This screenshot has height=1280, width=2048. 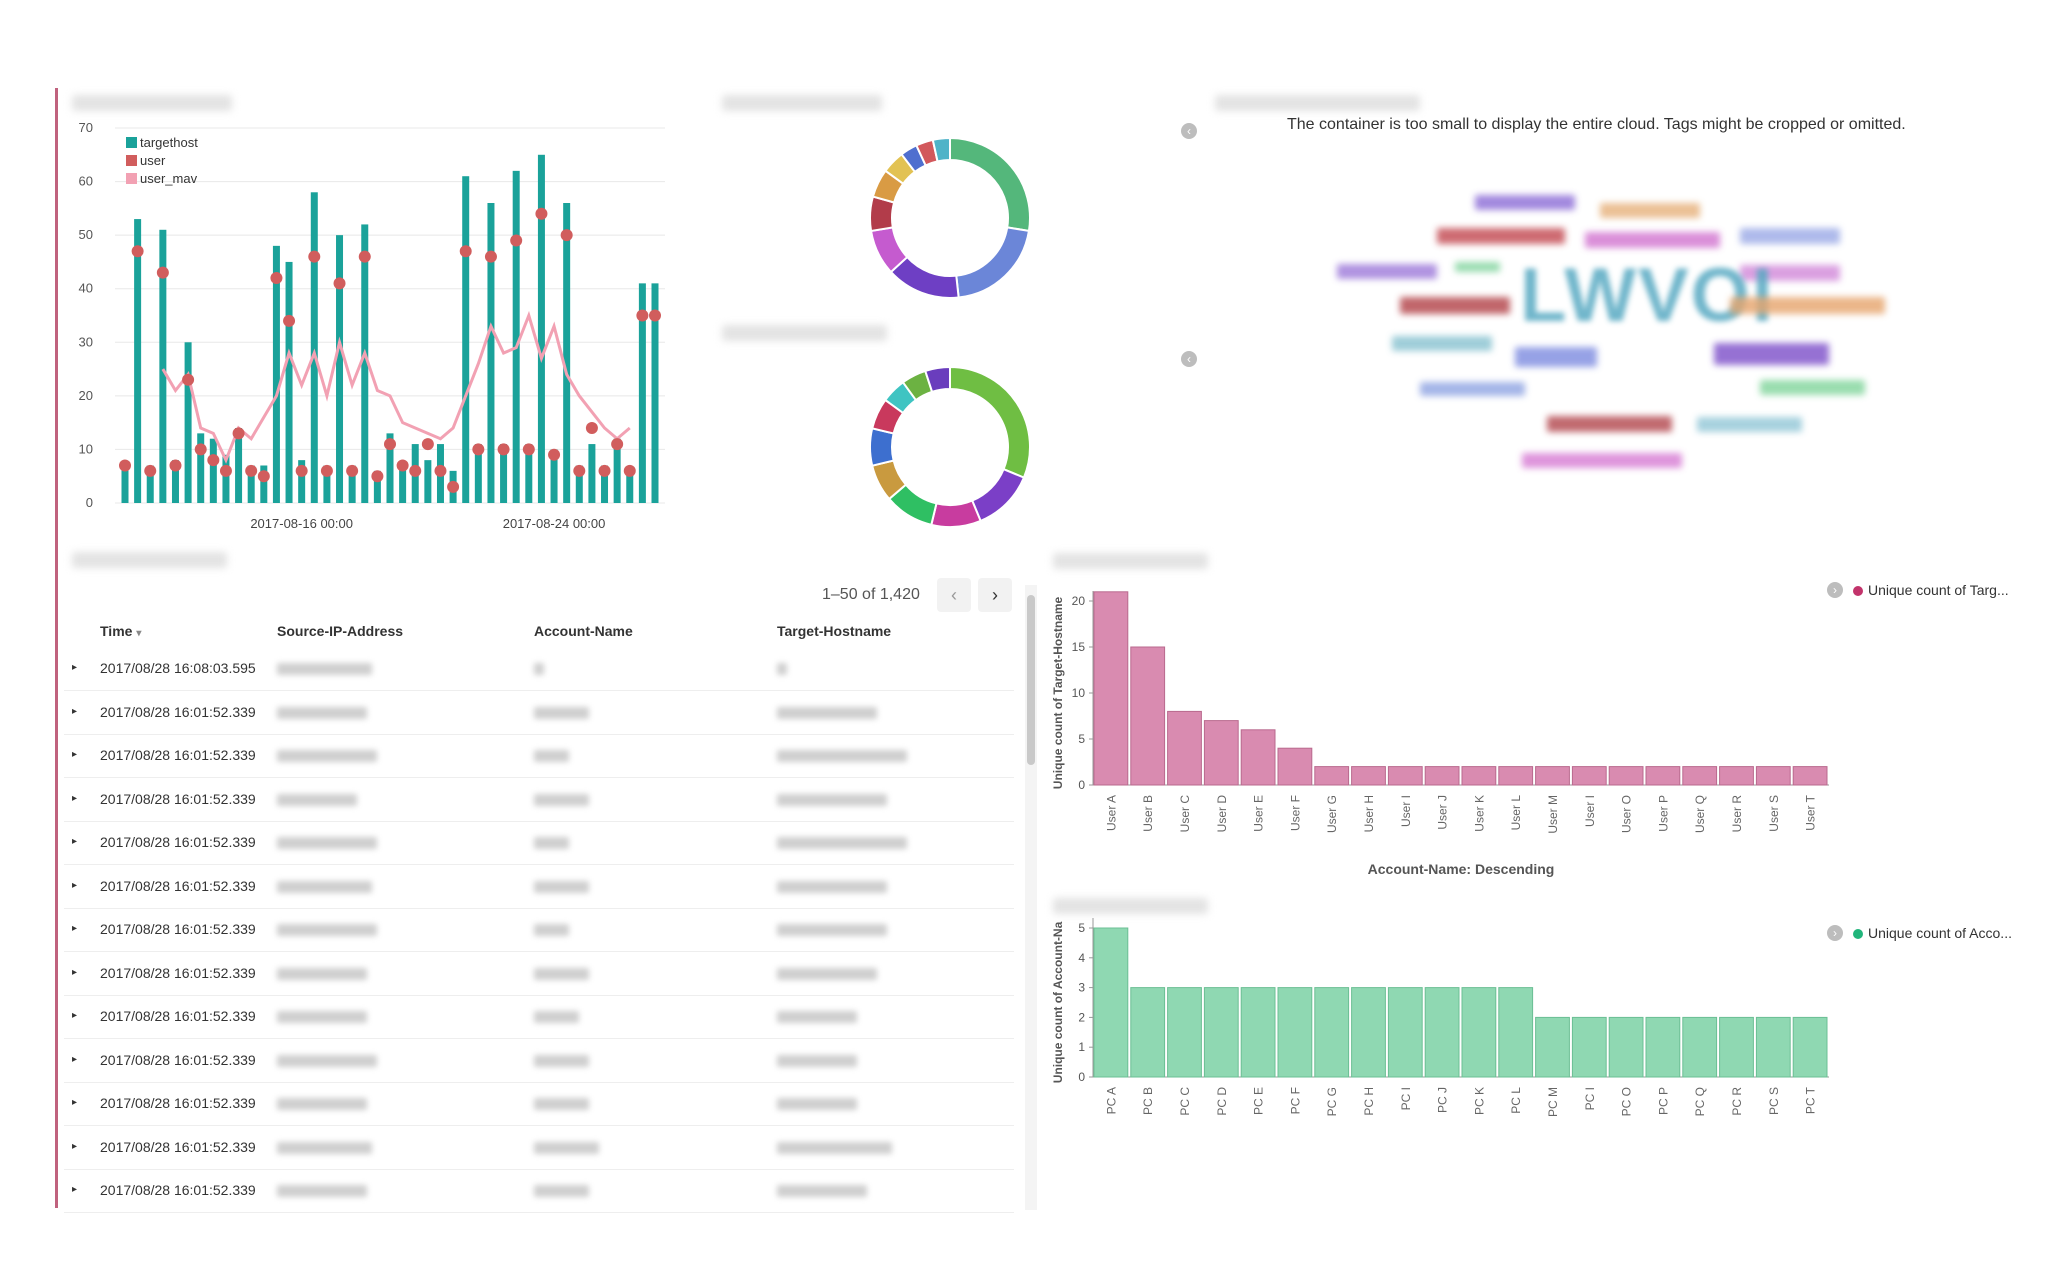 I want to click on cloud-next-icon: ‹, so click(x=1189, y=359).